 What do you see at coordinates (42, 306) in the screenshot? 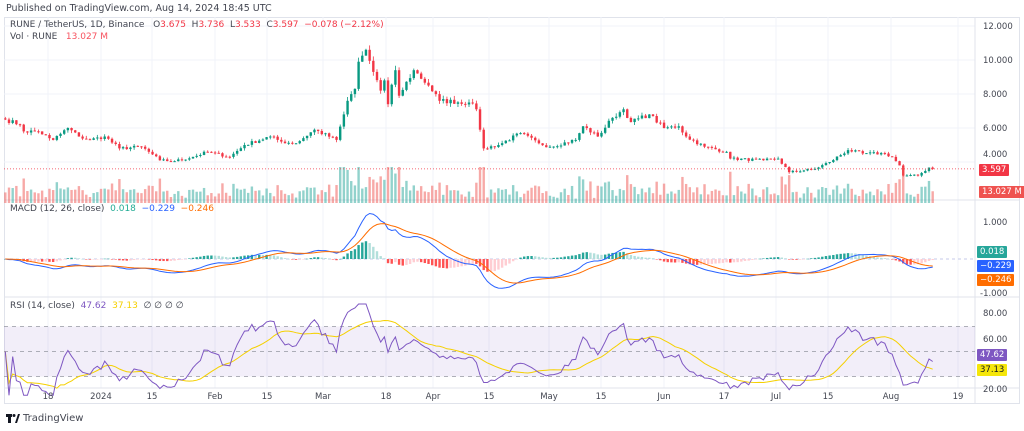
I see `rsi-label: RSI (14, close)` at bounding box center [42, 306].